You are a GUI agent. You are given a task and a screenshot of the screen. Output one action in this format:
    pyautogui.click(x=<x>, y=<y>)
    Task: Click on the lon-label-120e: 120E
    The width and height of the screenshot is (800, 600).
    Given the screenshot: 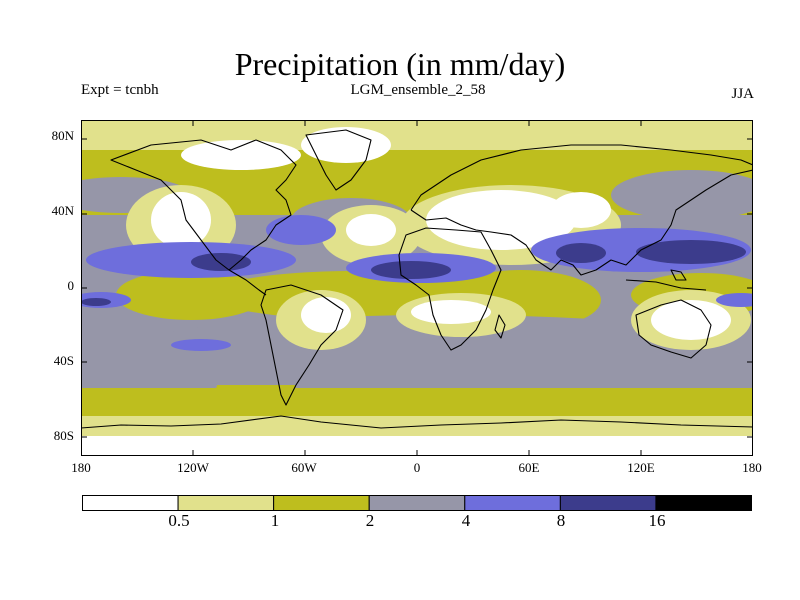 What is the action you would take?
    pyautogui.click(x=641, y=467)
    